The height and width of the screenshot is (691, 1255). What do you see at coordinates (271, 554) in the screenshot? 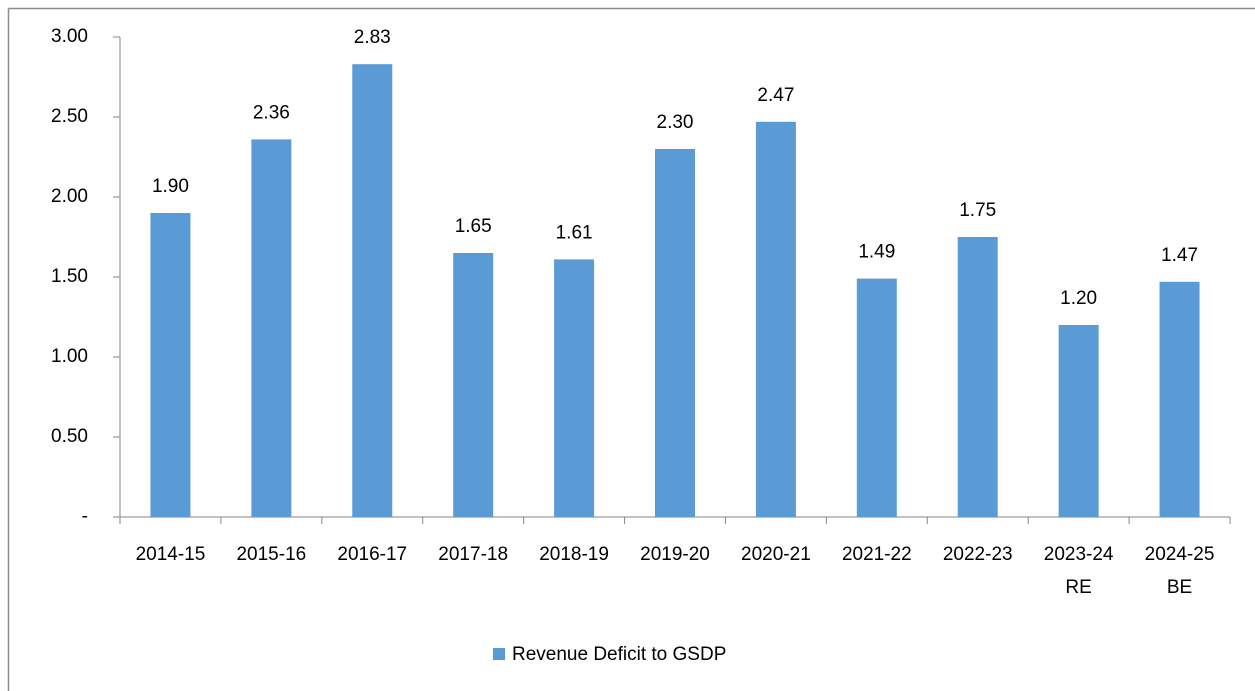
I see `x-tick-label: 2015-16` at bounding box center [271, 554].